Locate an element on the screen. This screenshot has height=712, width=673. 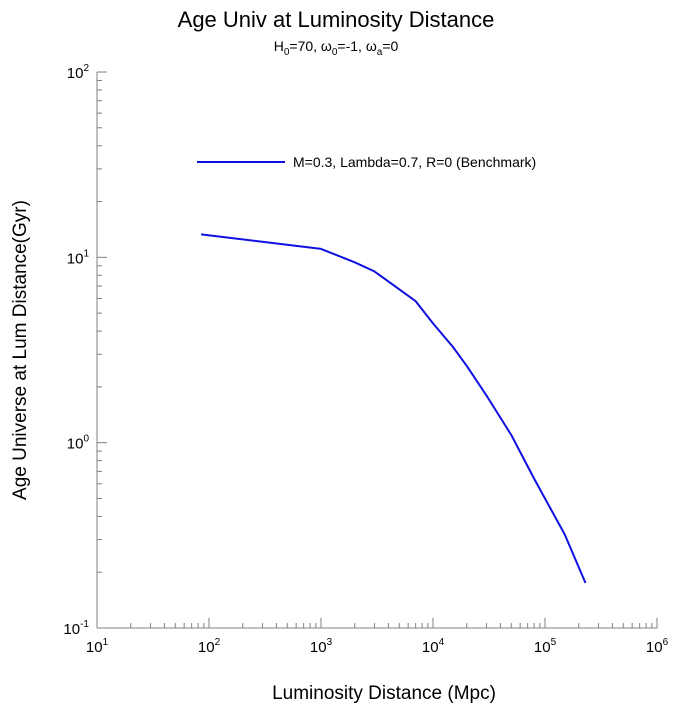
y-axis-ticks is located at coordinates (102, 350).